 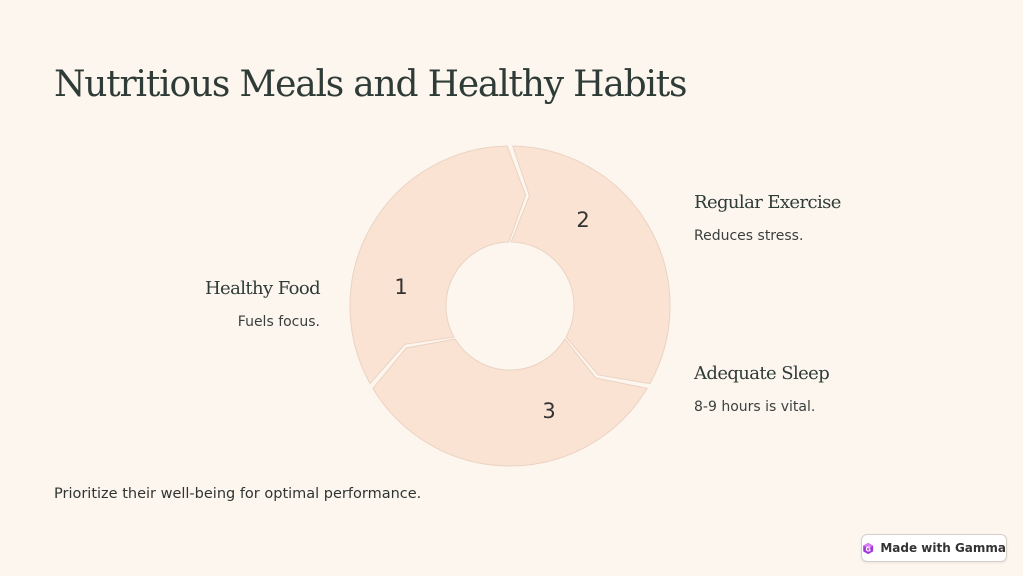 I want to click on made-with-gamma-badge: G Made with Gamma, so click(x=934, y=548).